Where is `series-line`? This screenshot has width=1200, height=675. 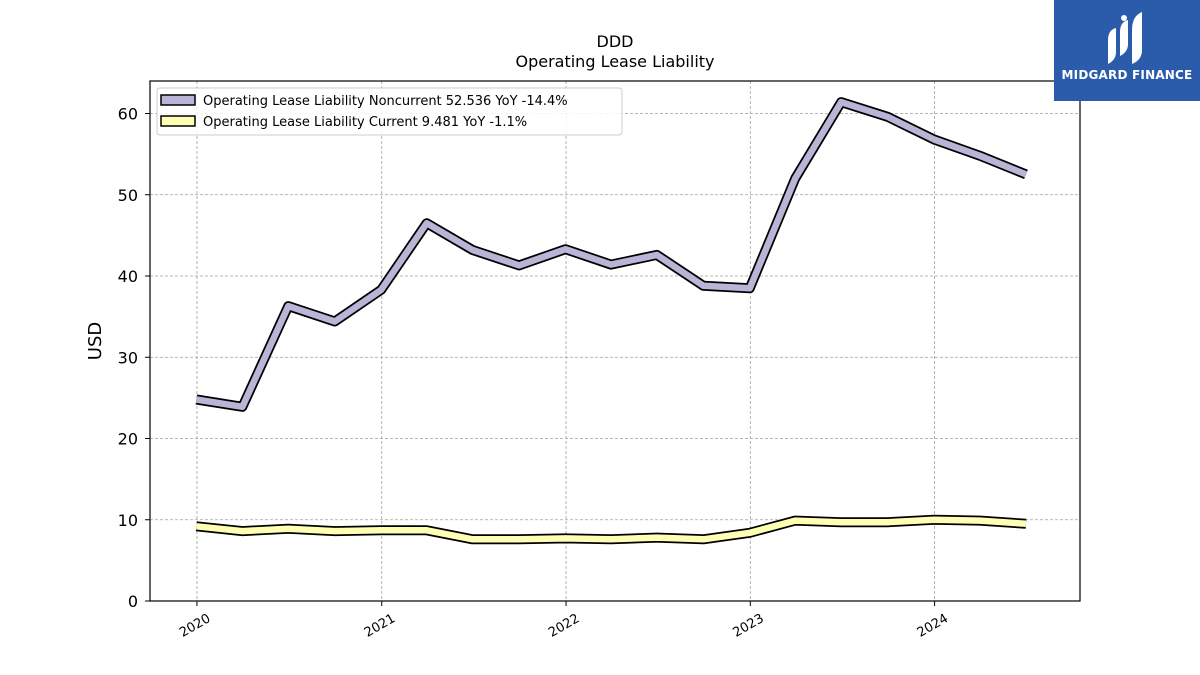
series-line is located at coordinates (611, 529).